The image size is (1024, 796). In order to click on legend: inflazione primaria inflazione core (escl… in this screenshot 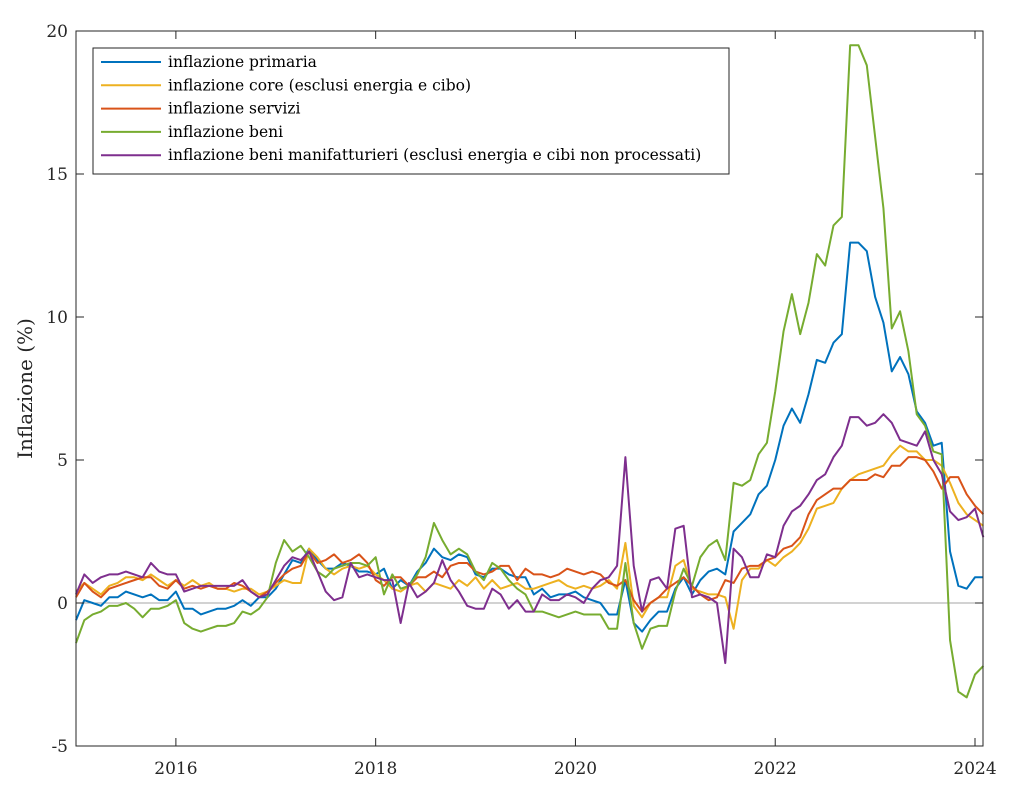, I will do `click(411, 111)`.